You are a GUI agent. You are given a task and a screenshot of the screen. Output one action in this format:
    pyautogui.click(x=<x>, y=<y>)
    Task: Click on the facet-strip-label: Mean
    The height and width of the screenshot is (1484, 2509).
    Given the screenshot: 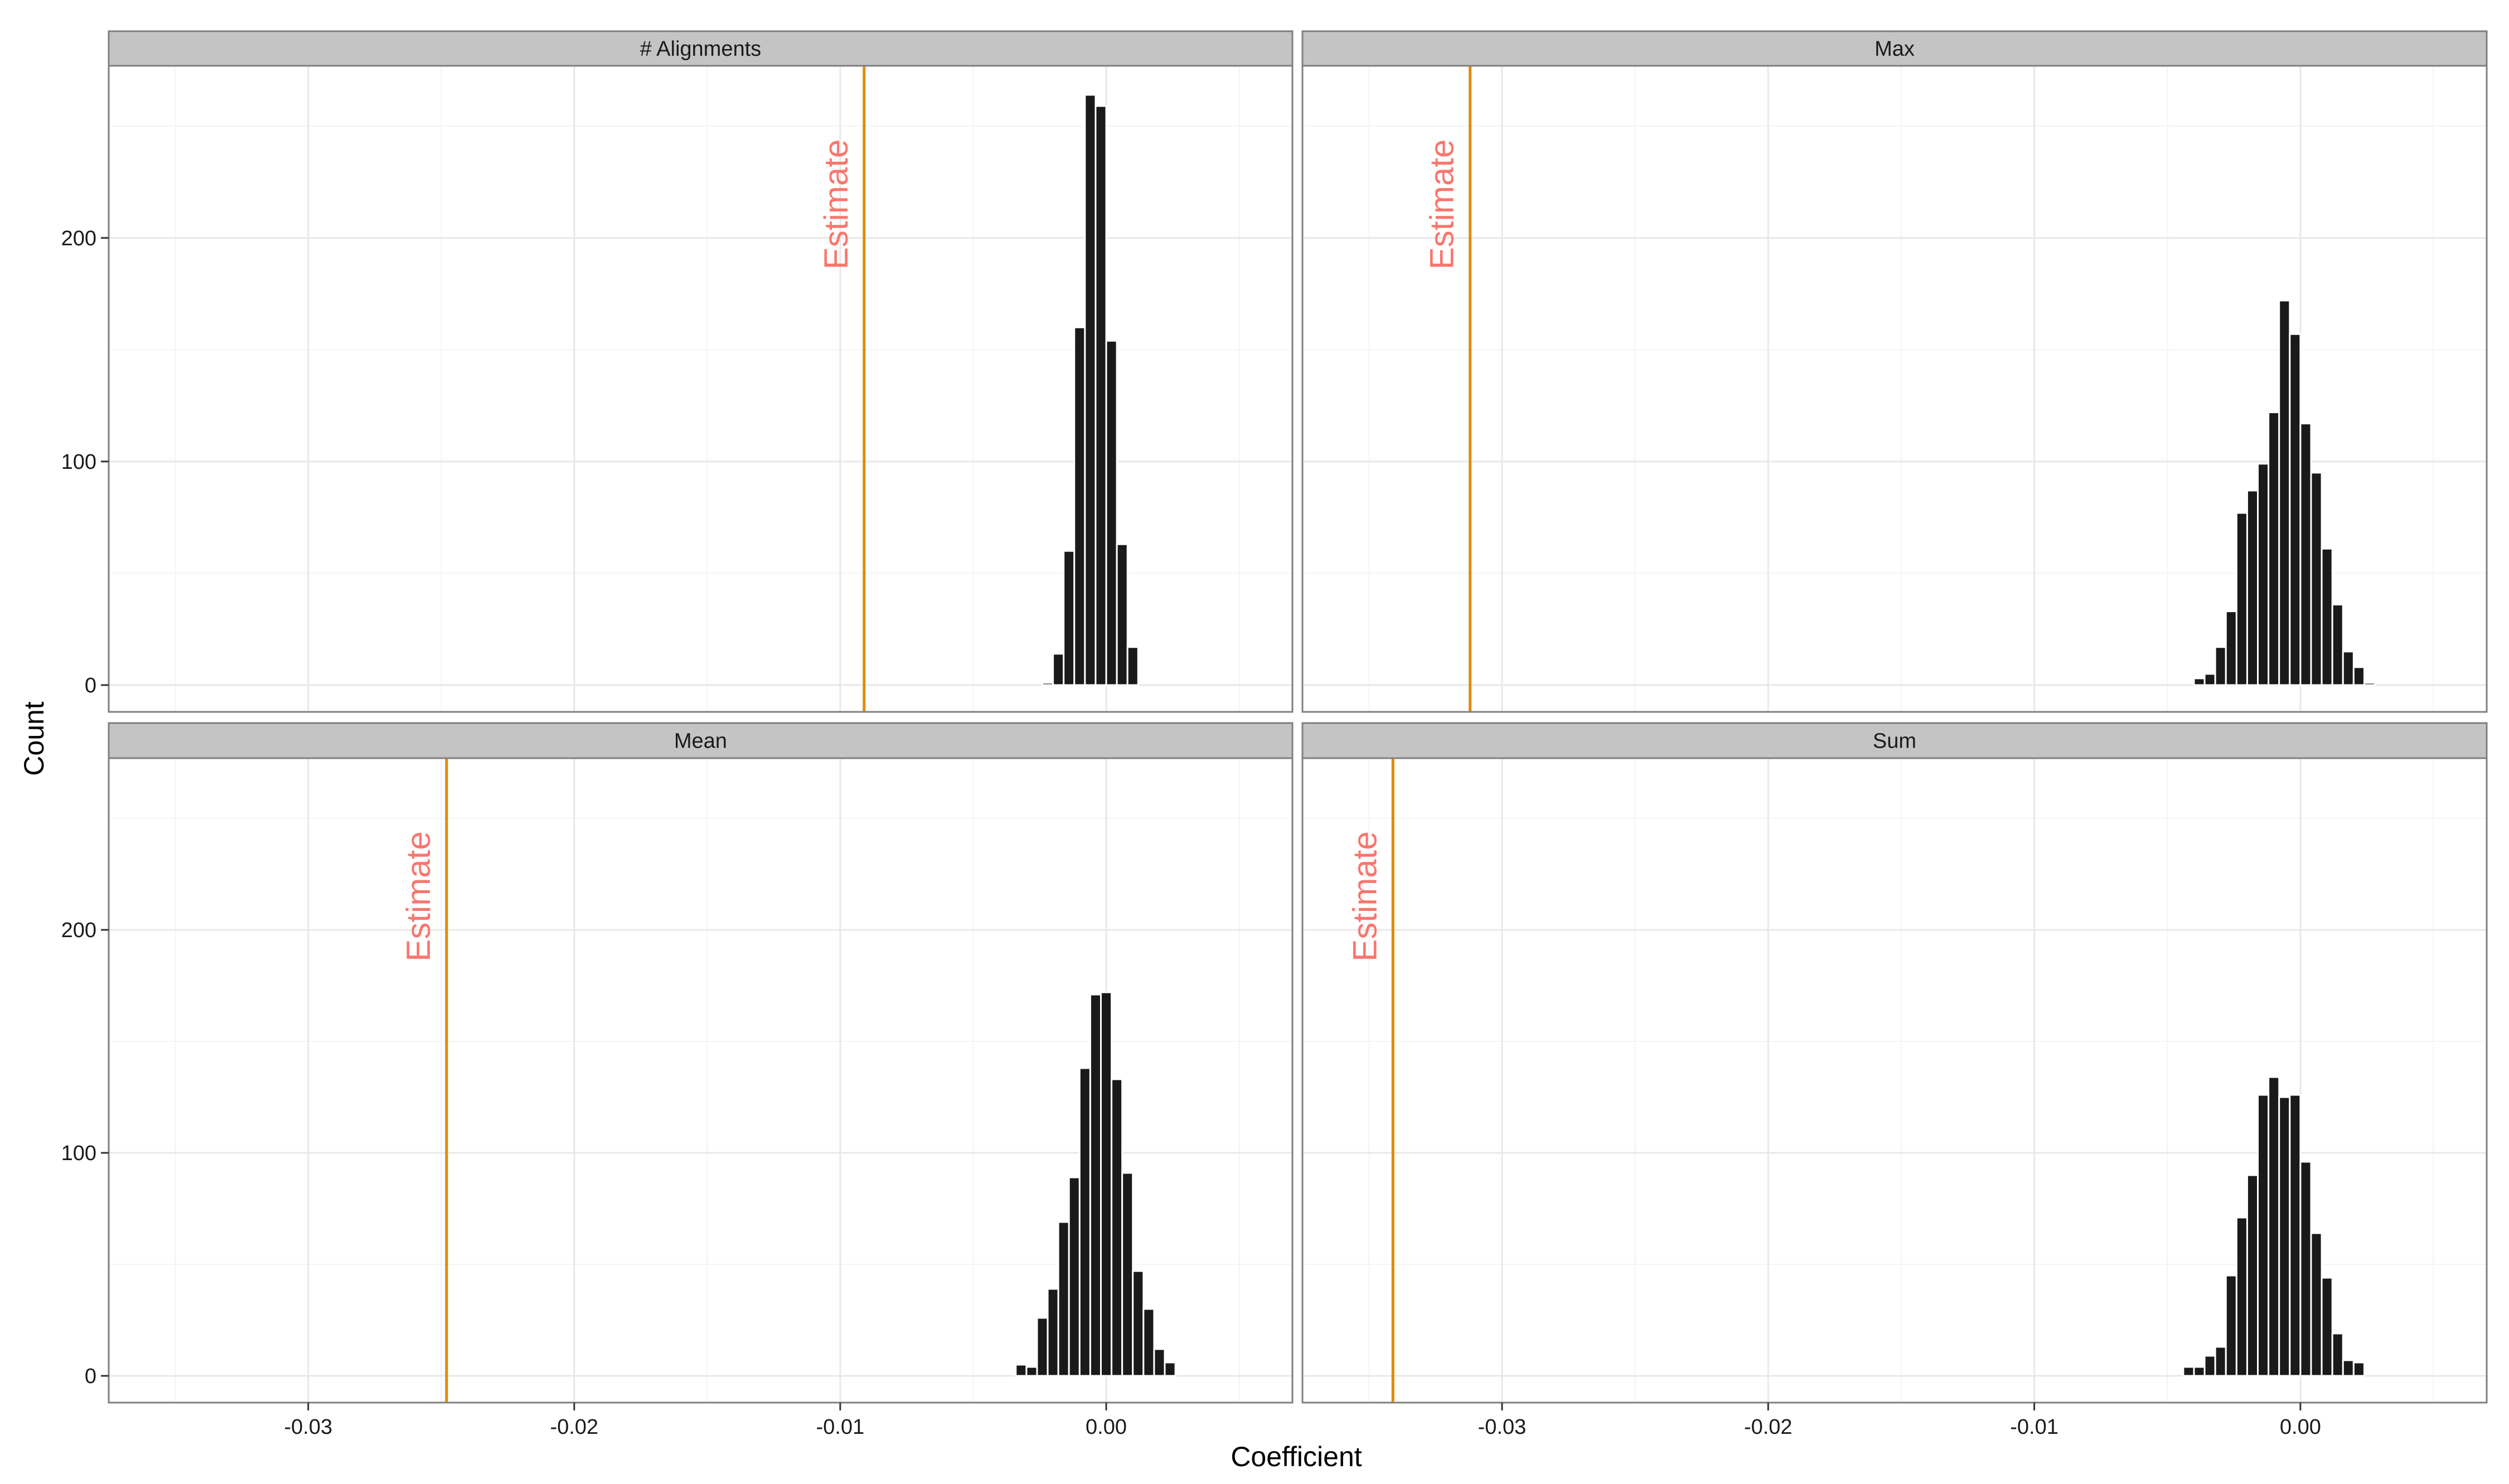 What is the action you would take?
    pyautogui.click(x=701, y=741)
    